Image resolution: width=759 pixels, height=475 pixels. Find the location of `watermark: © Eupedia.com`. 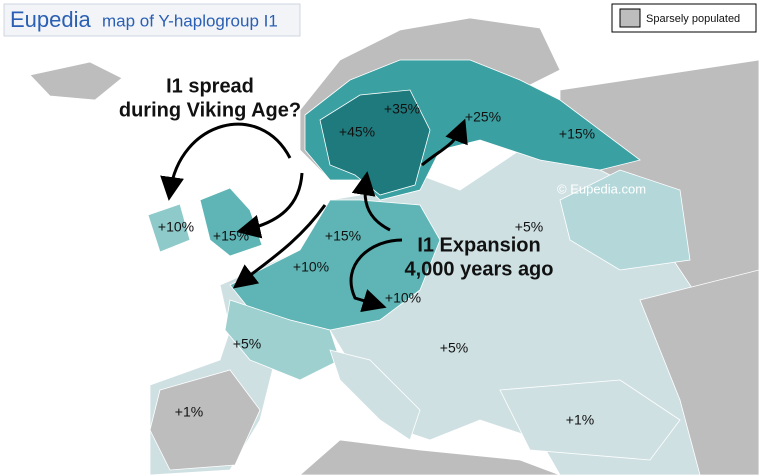

watermark: © Eupedia.com is located at coordinates (601, 188).